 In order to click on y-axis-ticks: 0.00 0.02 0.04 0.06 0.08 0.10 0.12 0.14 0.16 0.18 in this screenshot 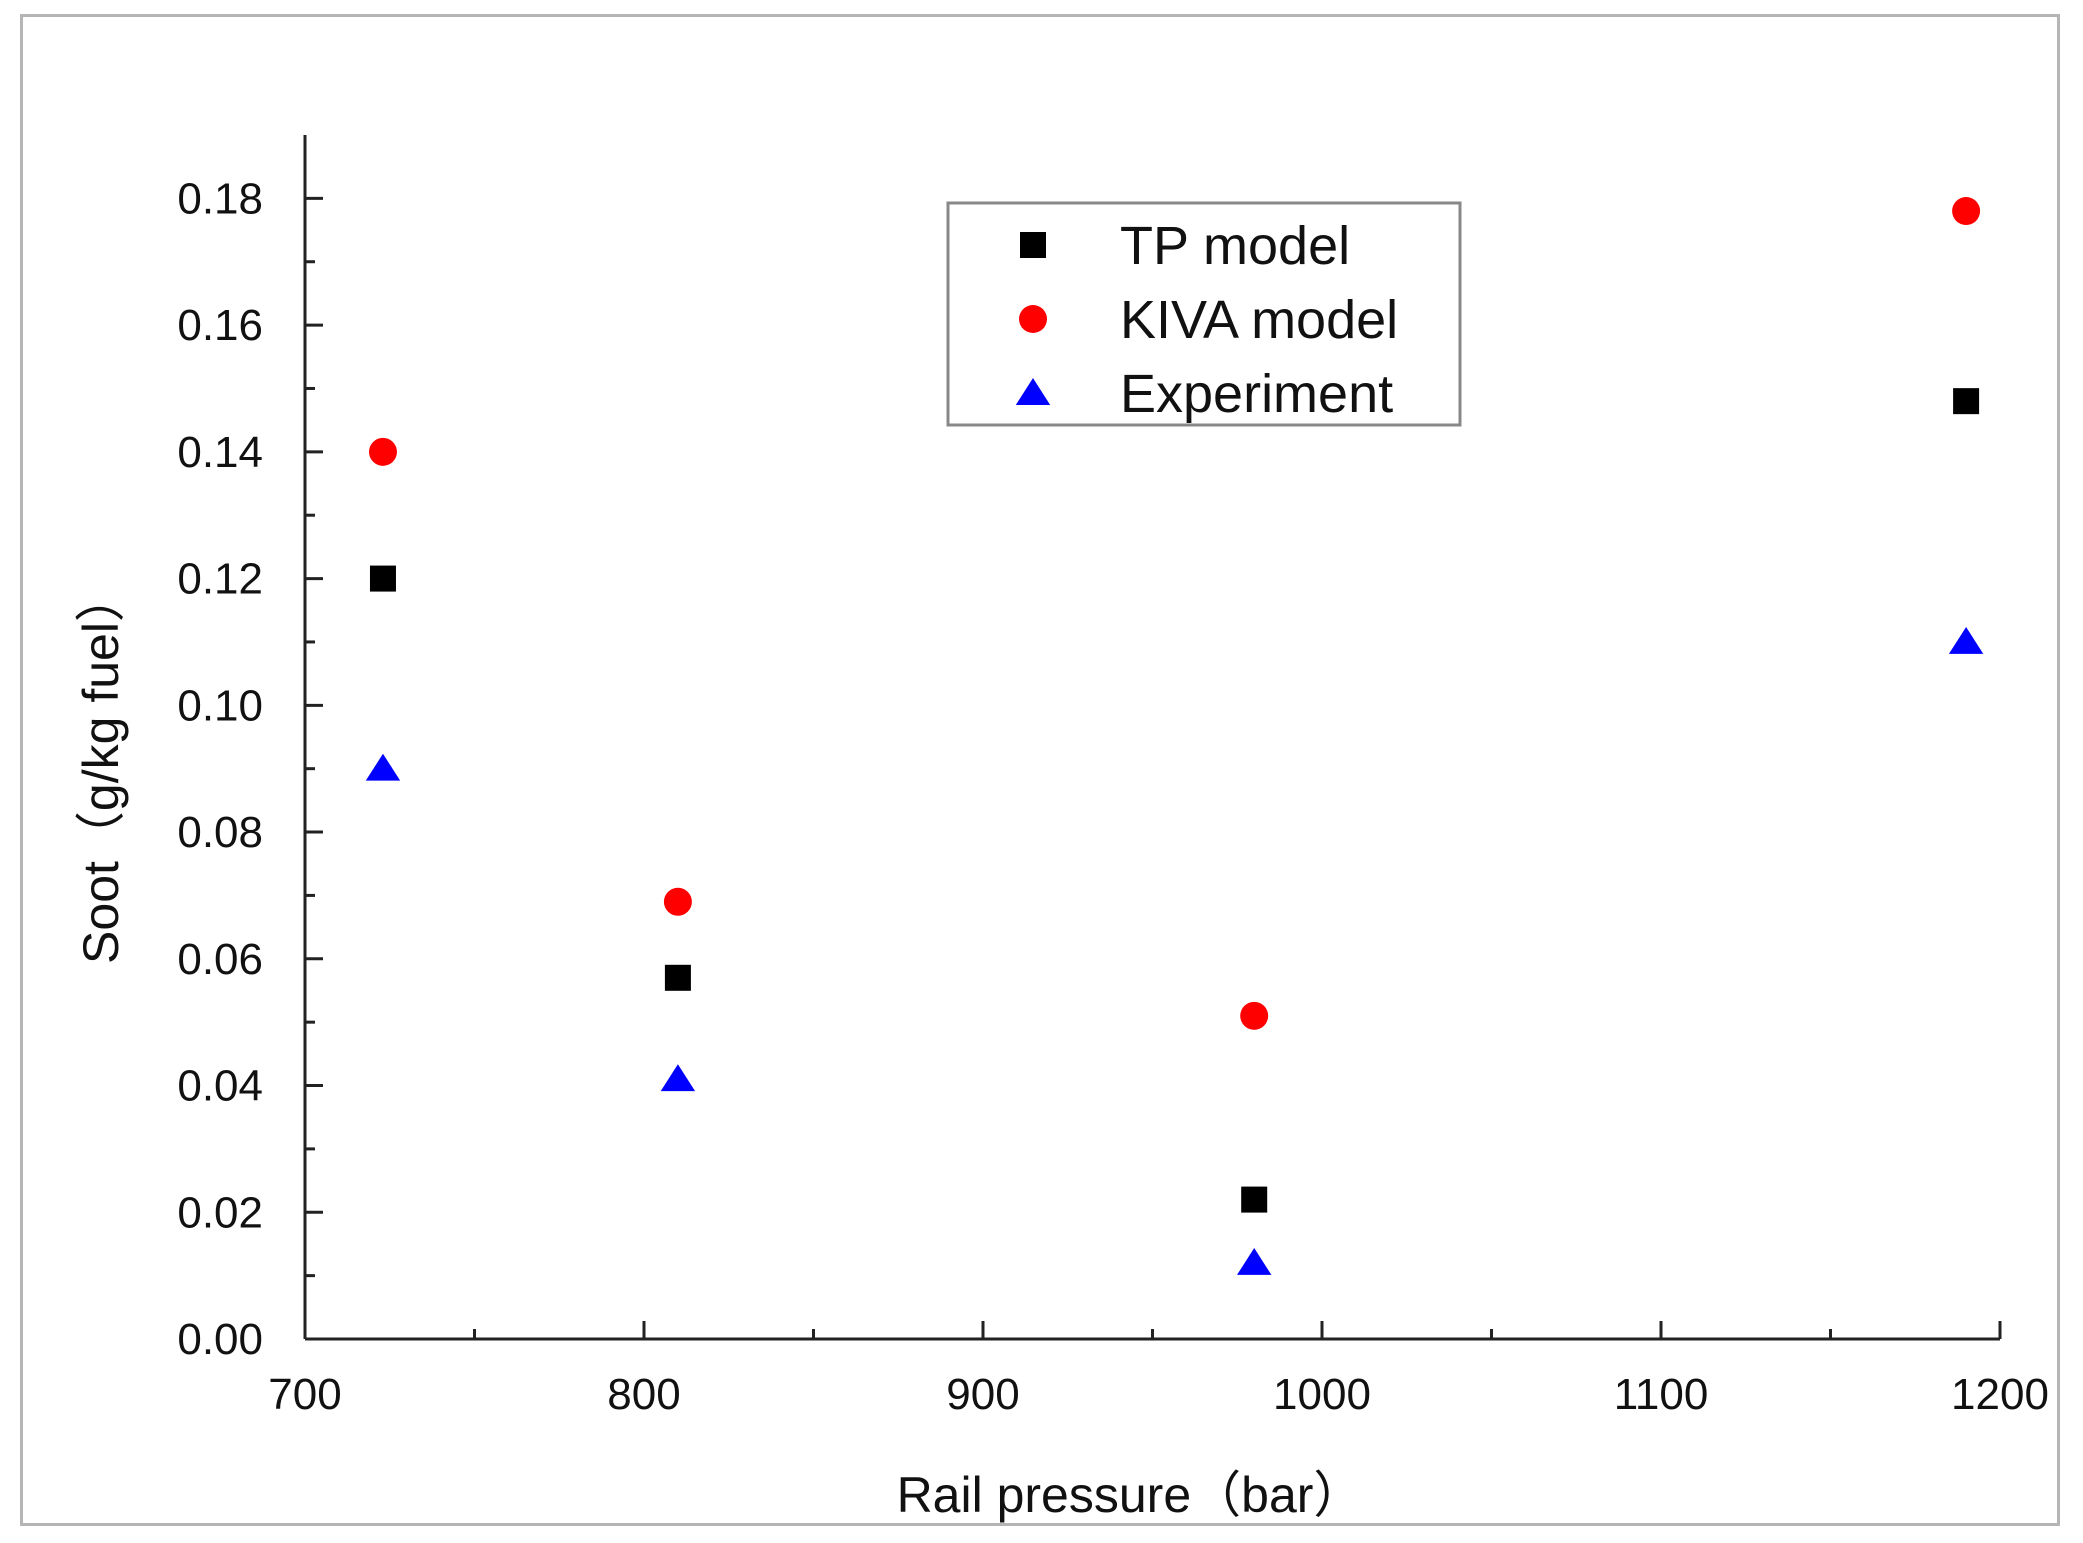, I will do `click(250, 769)`.